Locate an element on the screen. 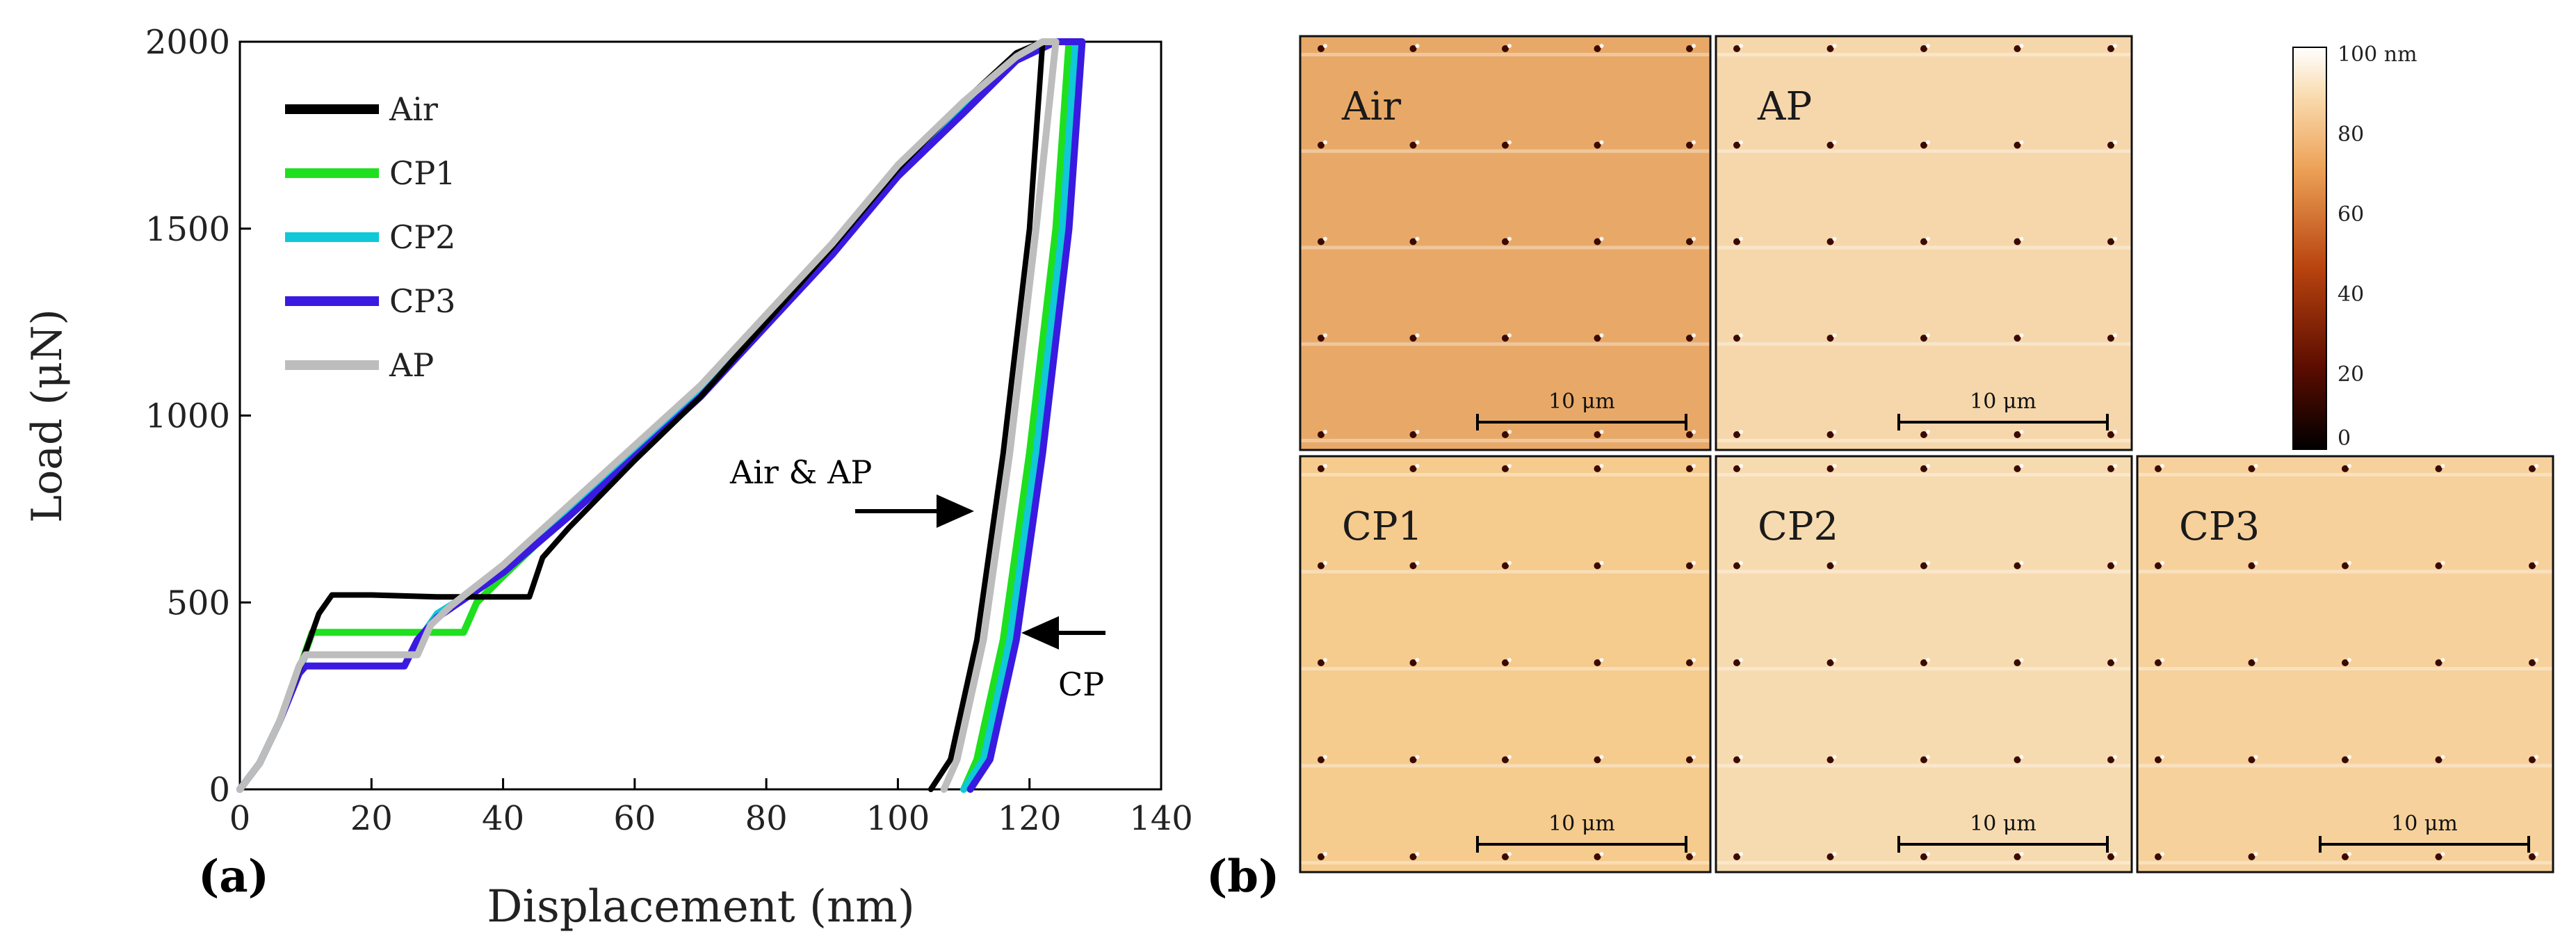 The width and height of the screenshot is (2576, 950). afm-image-cp3: CP3 10 μm is located at coordinates (2345, 664).